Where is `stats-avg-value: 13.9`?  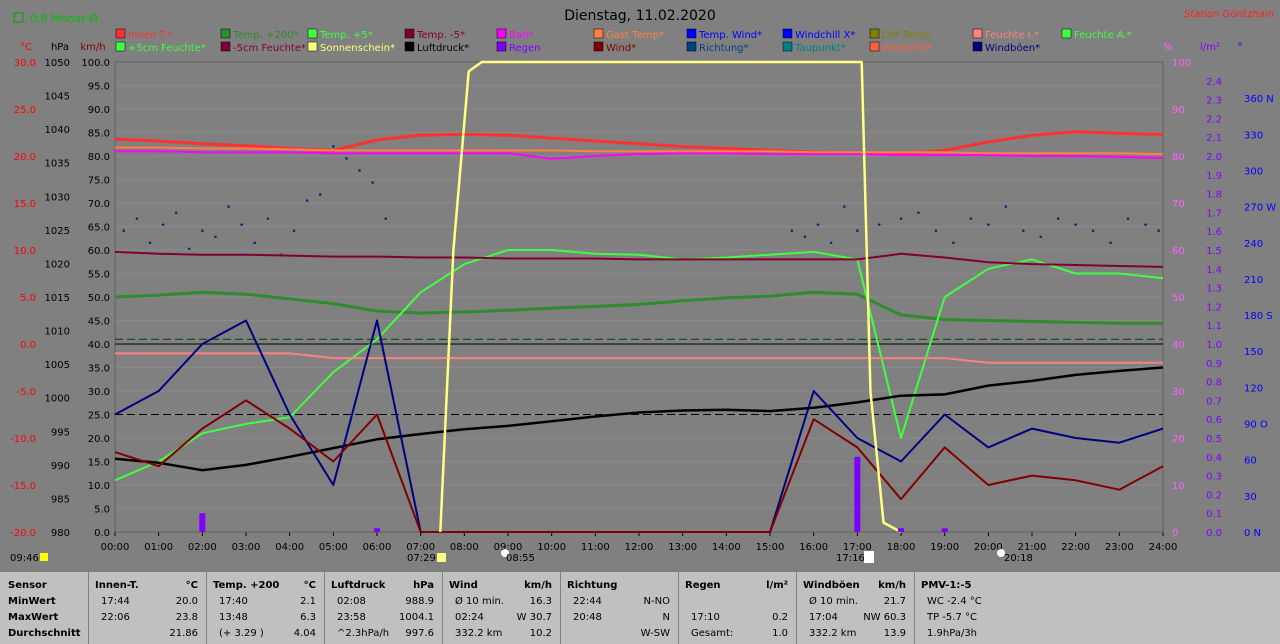
stats-avg-value: 13.9 is located at coordinates (894, 633).